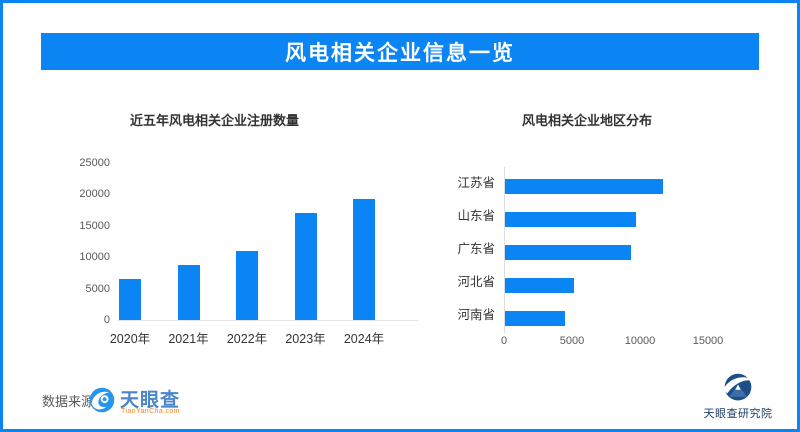  I want to click on x-tick-label: 2022年, so click(247, 339).